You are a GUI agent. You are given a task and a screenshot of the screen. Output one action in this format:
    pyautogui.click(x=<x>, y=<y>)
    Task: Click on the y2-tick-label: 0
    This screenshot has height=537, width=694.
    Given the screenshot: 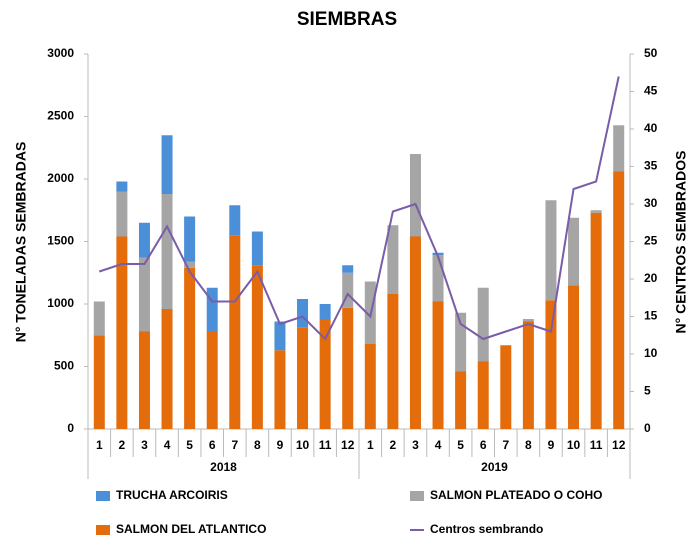 What is the action you would take?
    pyautogui.click(x=647, y=428)
    